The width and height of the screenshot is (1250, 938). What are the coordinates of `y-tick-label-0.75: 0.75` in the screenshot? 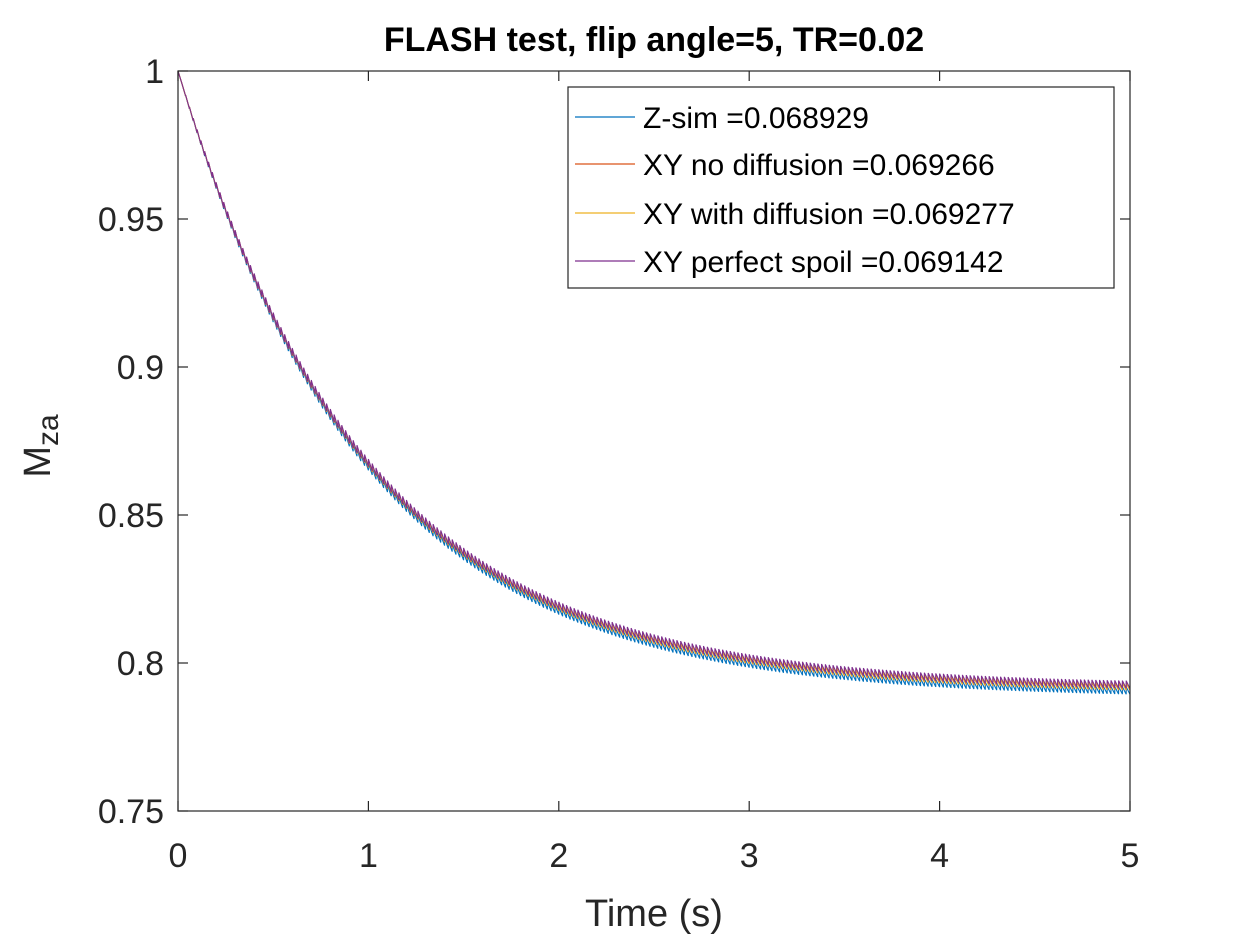 It's located at (131, 812).